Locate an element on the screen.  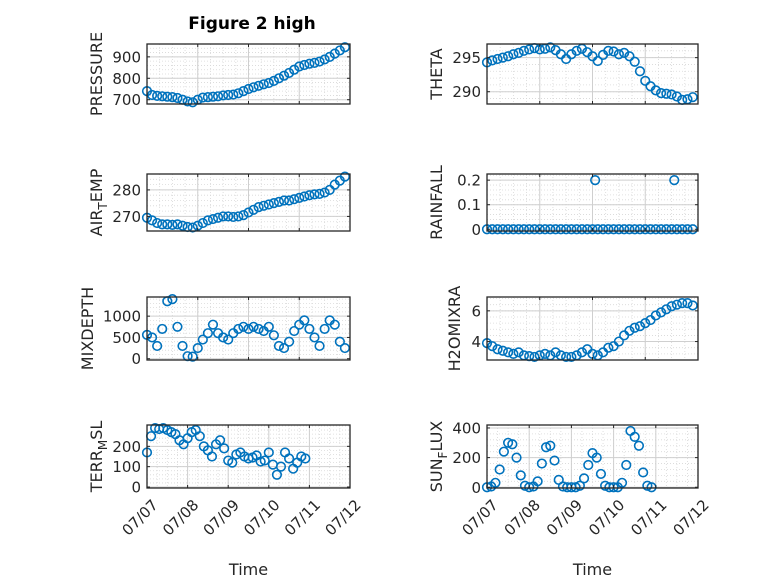
y-tick-label: 1000 is located at coordinates (122, 317).